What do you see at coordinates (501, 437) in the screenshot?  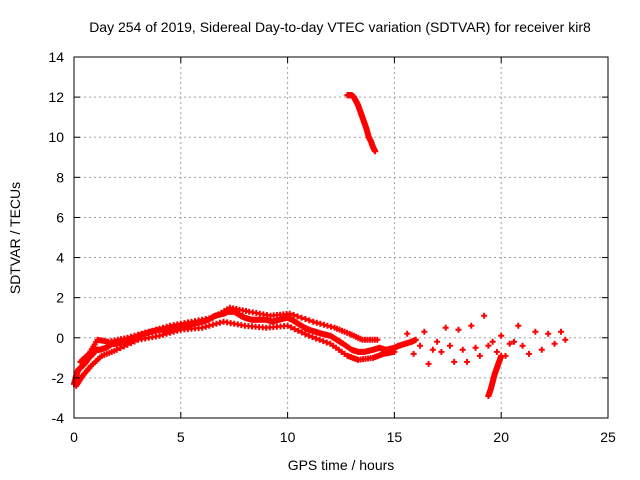 I see `x-tick-label: 20` at bounding box center [501, 437].